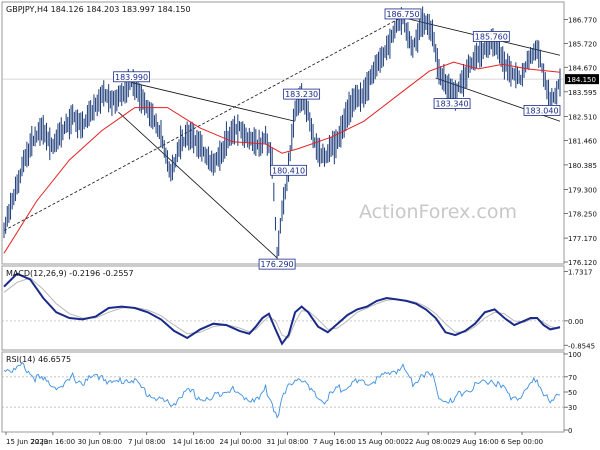 The height and width of the screenshot is (450, 600). What do you see at coordinates (287, 442) in the screenshot?
I see `x-tick-label: 31 Jul 08:00` at bounding box center [287, 442].